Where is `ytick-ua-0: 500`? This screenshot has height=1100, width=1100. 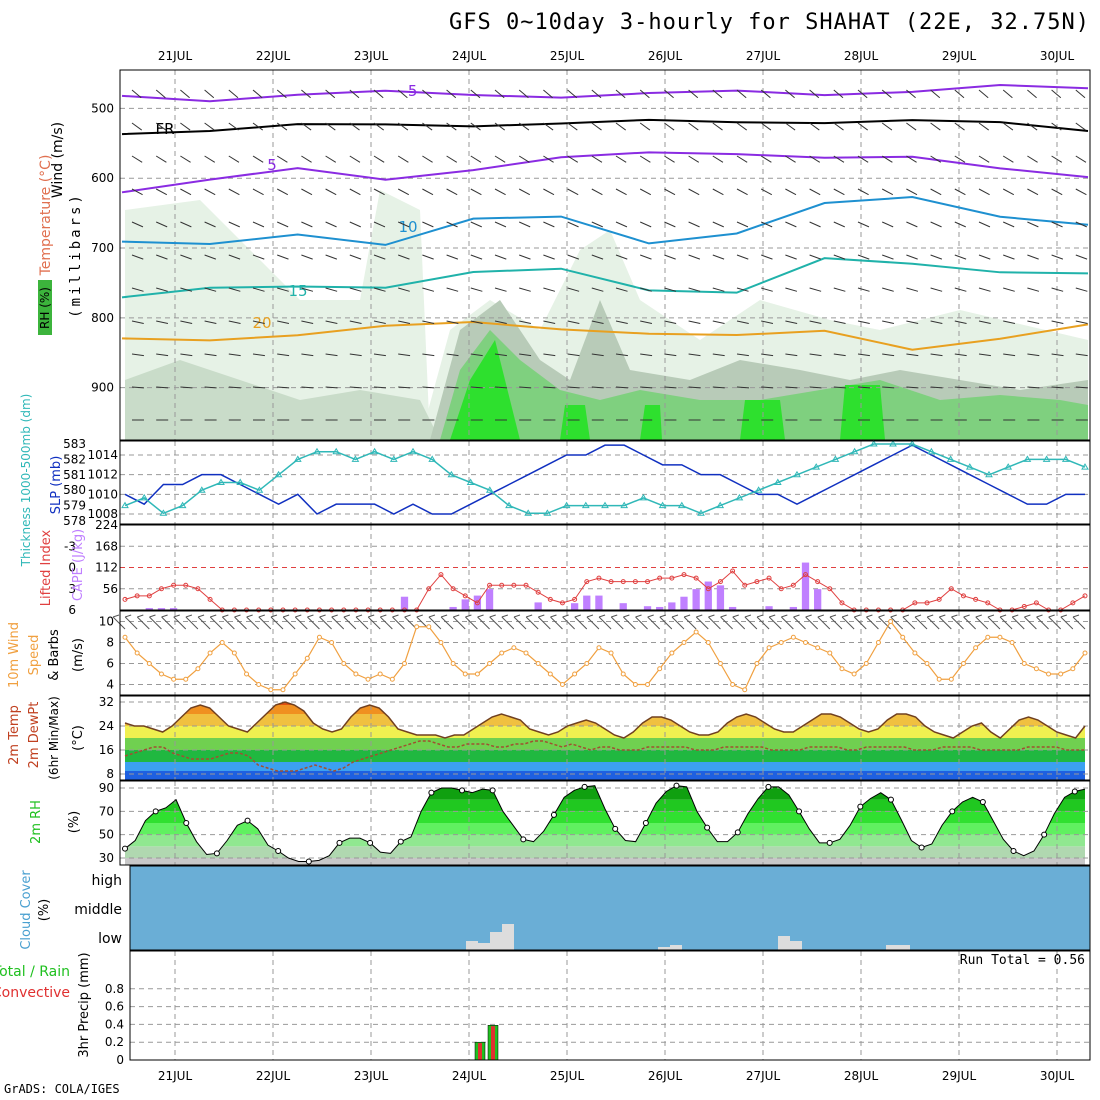 ytick-ua-0: 500 is located at coordinates (102, 108).